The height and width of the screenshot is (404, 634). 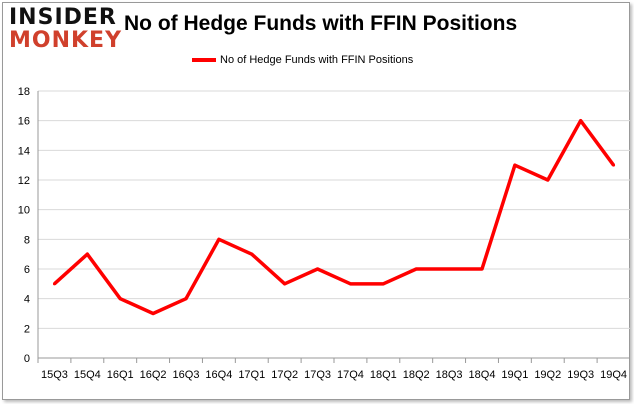 I want to click on x-tick-label: 16Q3, so click(x=186, y=375).